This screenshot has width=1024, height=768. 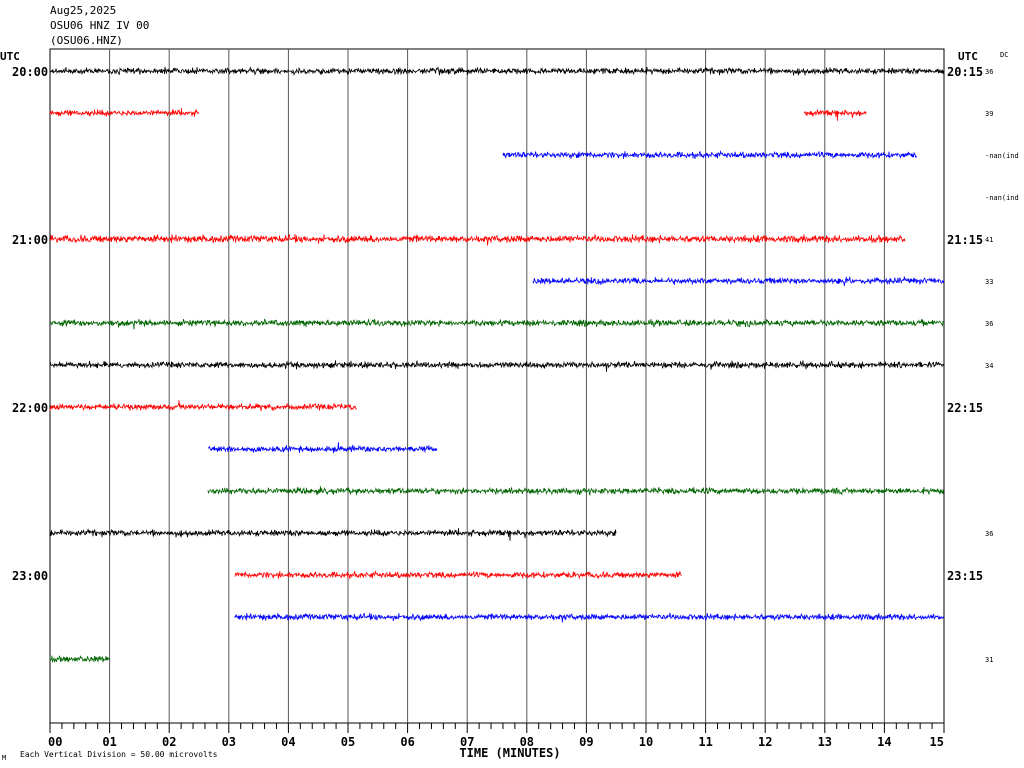 I want to click on x-tick-label: 03, so click(x=229, y=742).